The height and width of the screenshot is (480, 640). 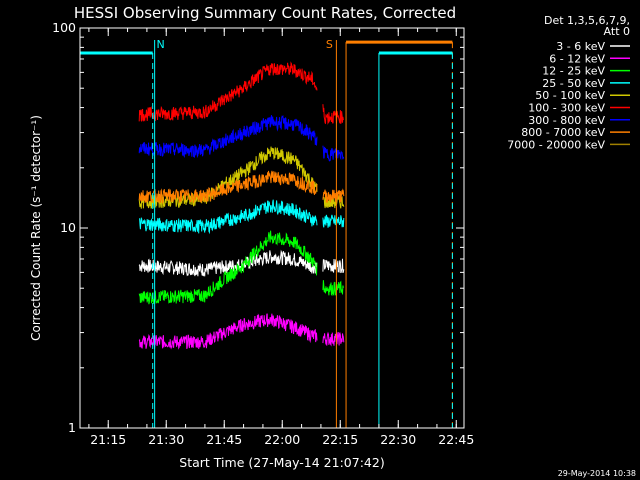 I want to click on y-tick-label: 100, so click(x=64, y=27).